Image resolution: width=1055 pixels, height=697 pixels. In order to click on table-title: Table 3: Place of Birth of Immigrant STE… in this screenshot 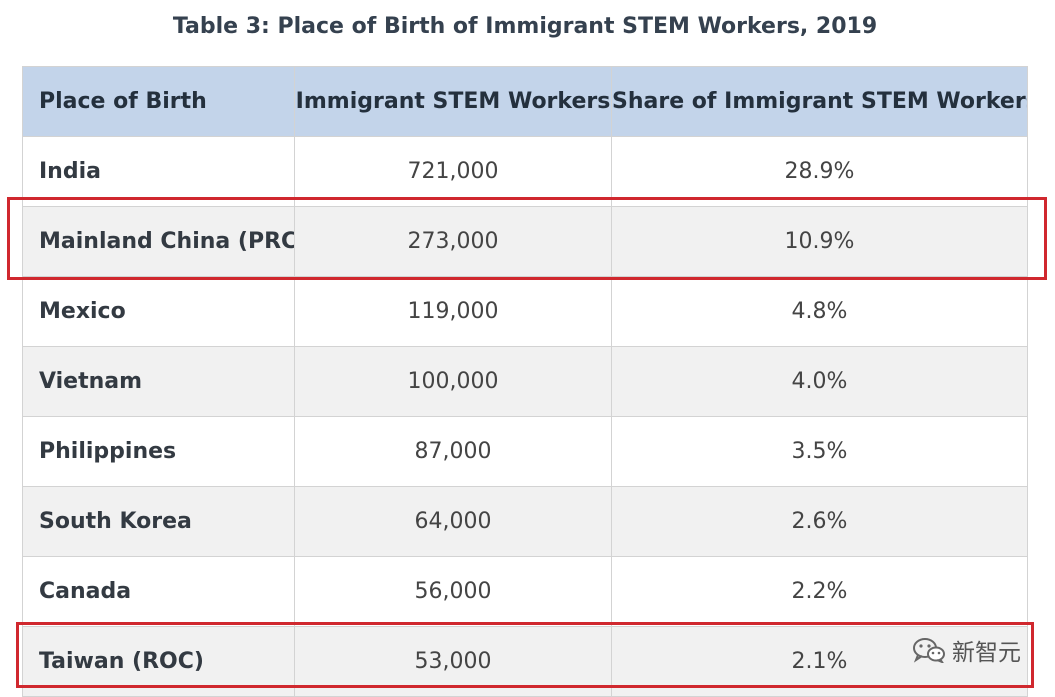, I will do `click(525, 26)`.